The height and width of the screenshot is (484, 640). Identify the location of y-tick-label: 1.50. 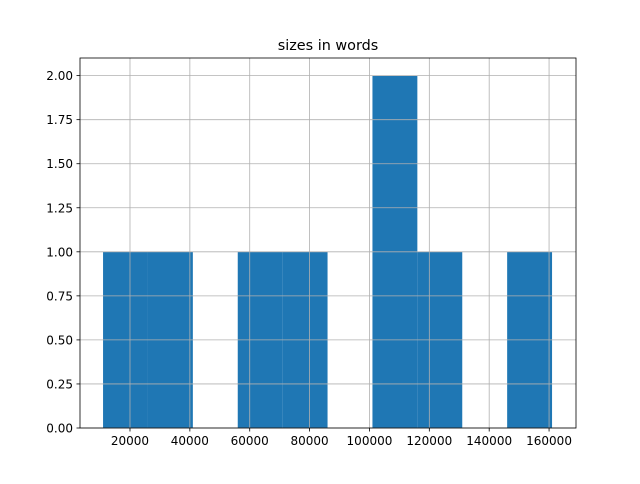
(59, 164).